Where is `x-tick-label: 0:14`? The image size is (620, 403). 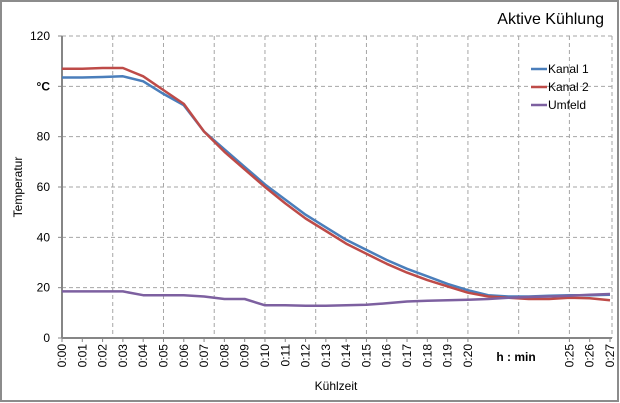
x-tick-label: 0:14 is located at coordinates (346, 356).